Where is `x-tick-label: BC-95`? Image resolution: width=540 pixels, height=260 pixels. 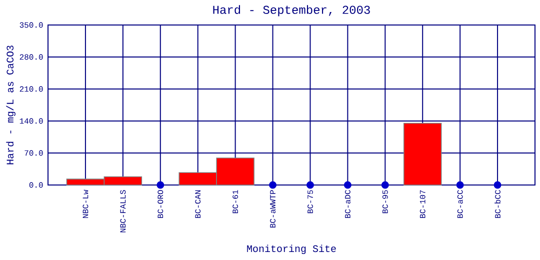 x-tick-label: BC-95 is located at coordinates (385, 202).